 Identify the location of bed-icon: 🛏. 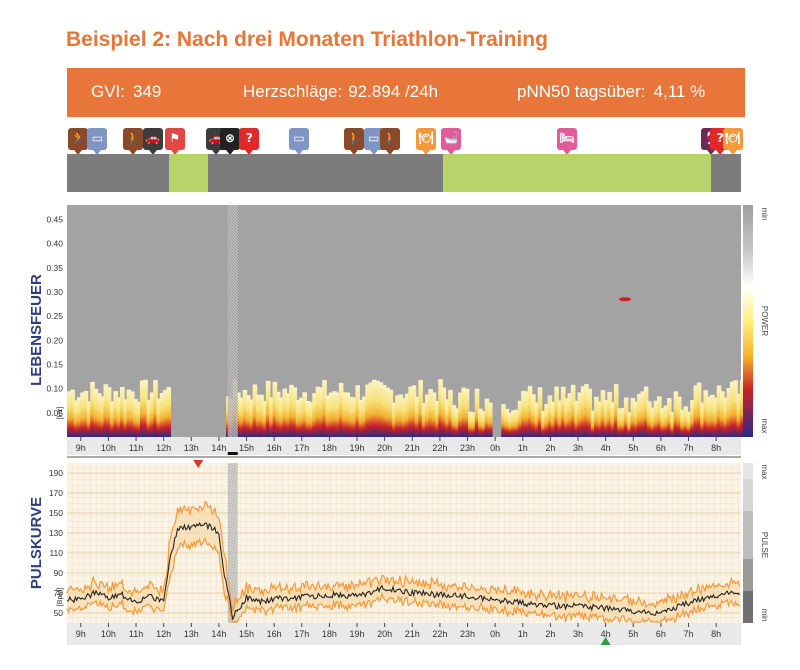
(566, 139).